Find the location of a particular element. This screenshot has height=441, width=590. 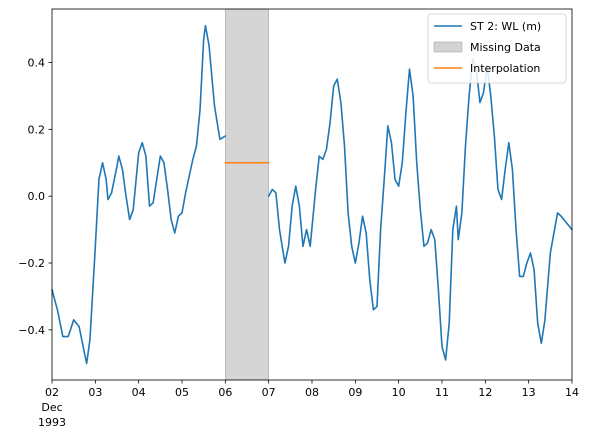

missing-data-span is located at coordinates (247, 194).